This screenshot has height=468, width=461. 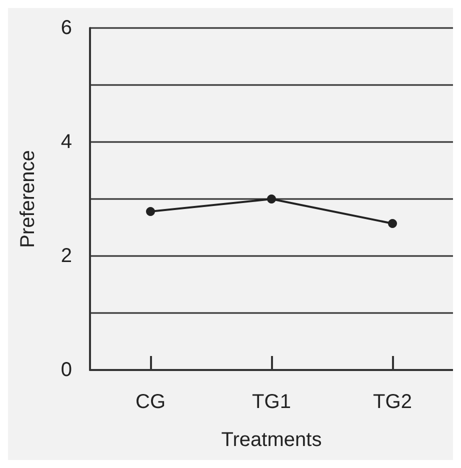 I want to click on x-axis-title: Treatments, so click(x=271, y=440).